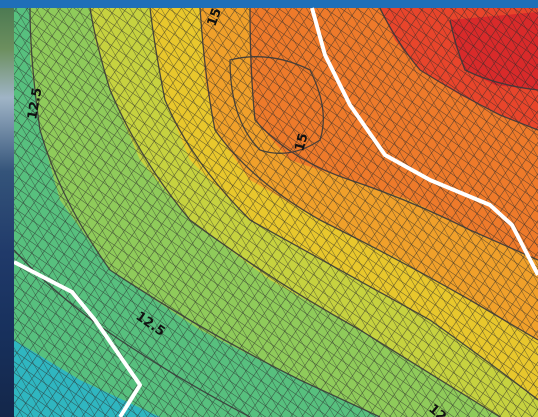 Image resolution: width=538 pixels, height=417 pixels. Describe the element at coordinates (77, 338) in the screenshot. I see `boundary-line-lower` at that location.